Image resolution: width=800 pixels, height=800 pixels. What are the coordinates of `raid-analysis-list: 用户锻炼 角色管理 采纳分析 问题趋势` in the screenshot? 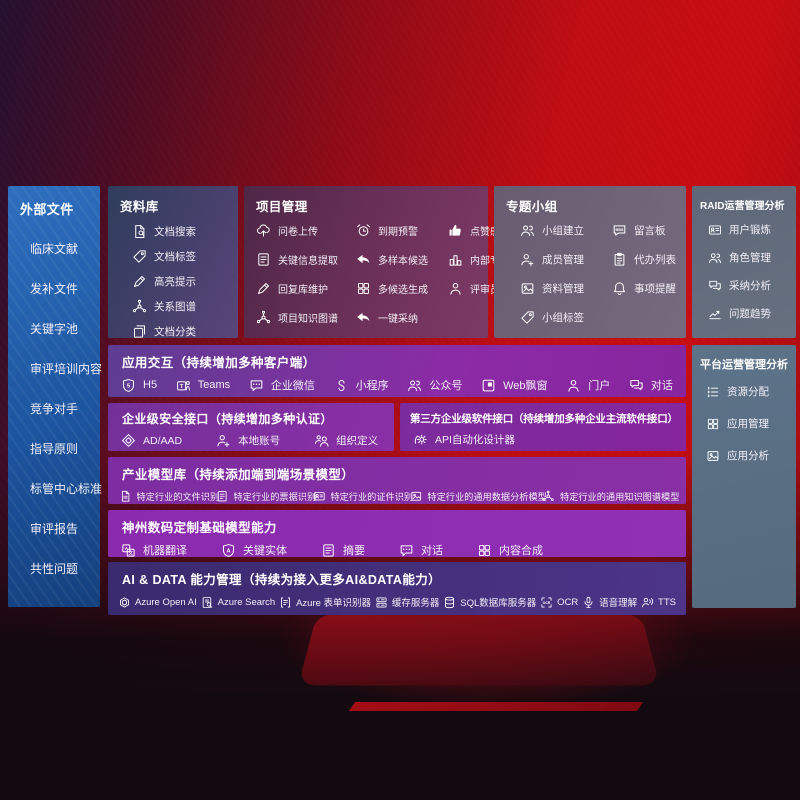 It's located at (744, 266).